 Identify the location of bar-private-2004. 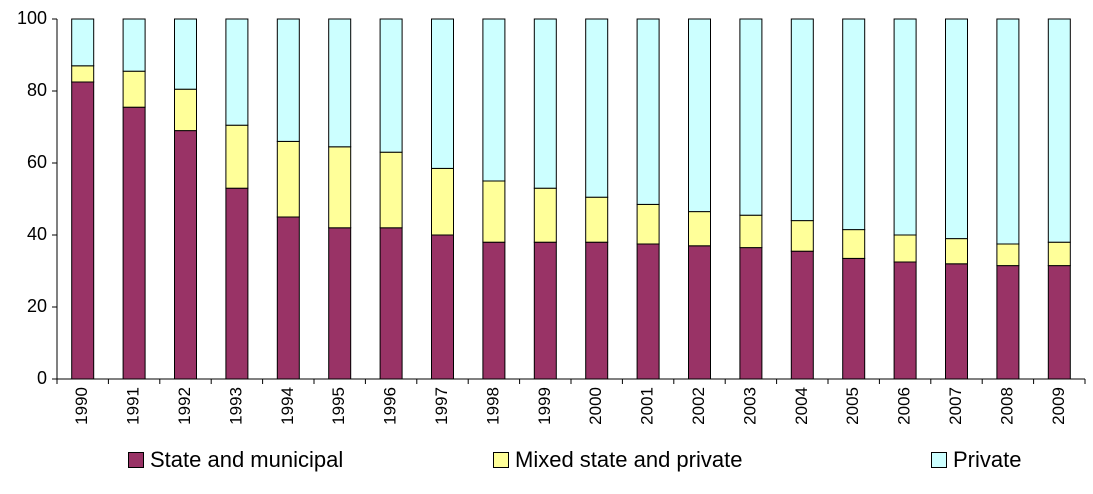
(802, 120).